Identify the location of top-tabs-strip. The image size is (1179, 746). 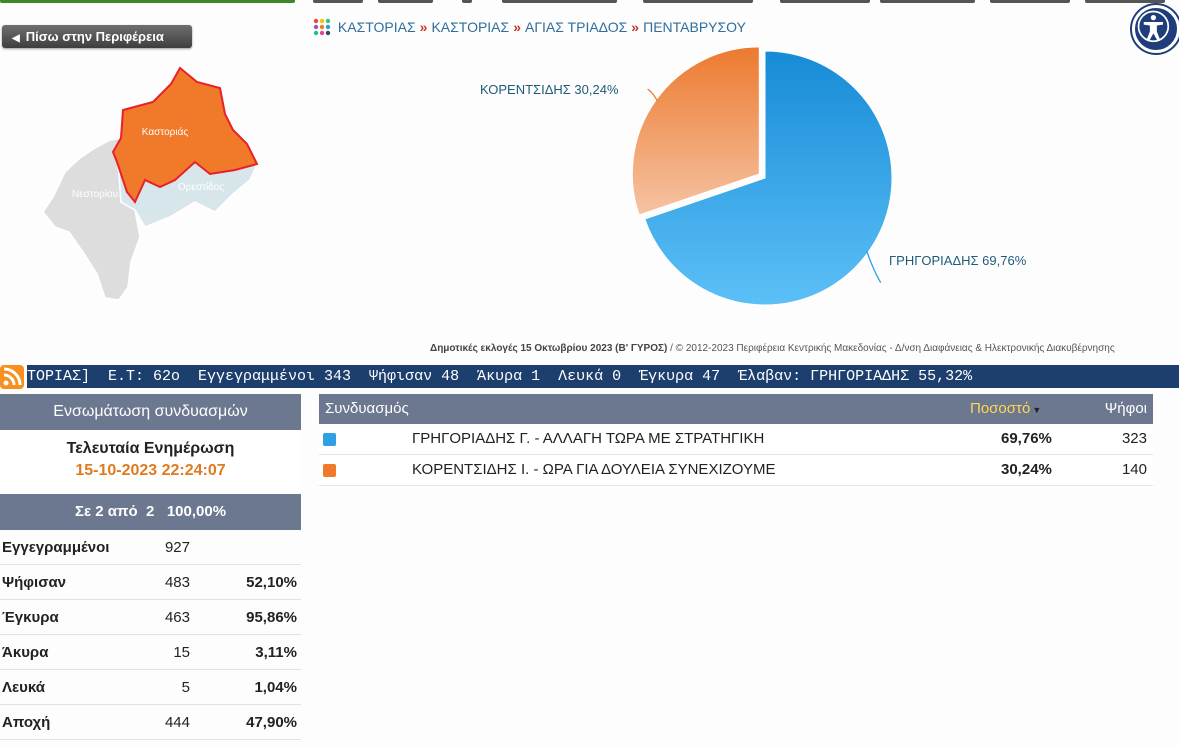
(589, 2).